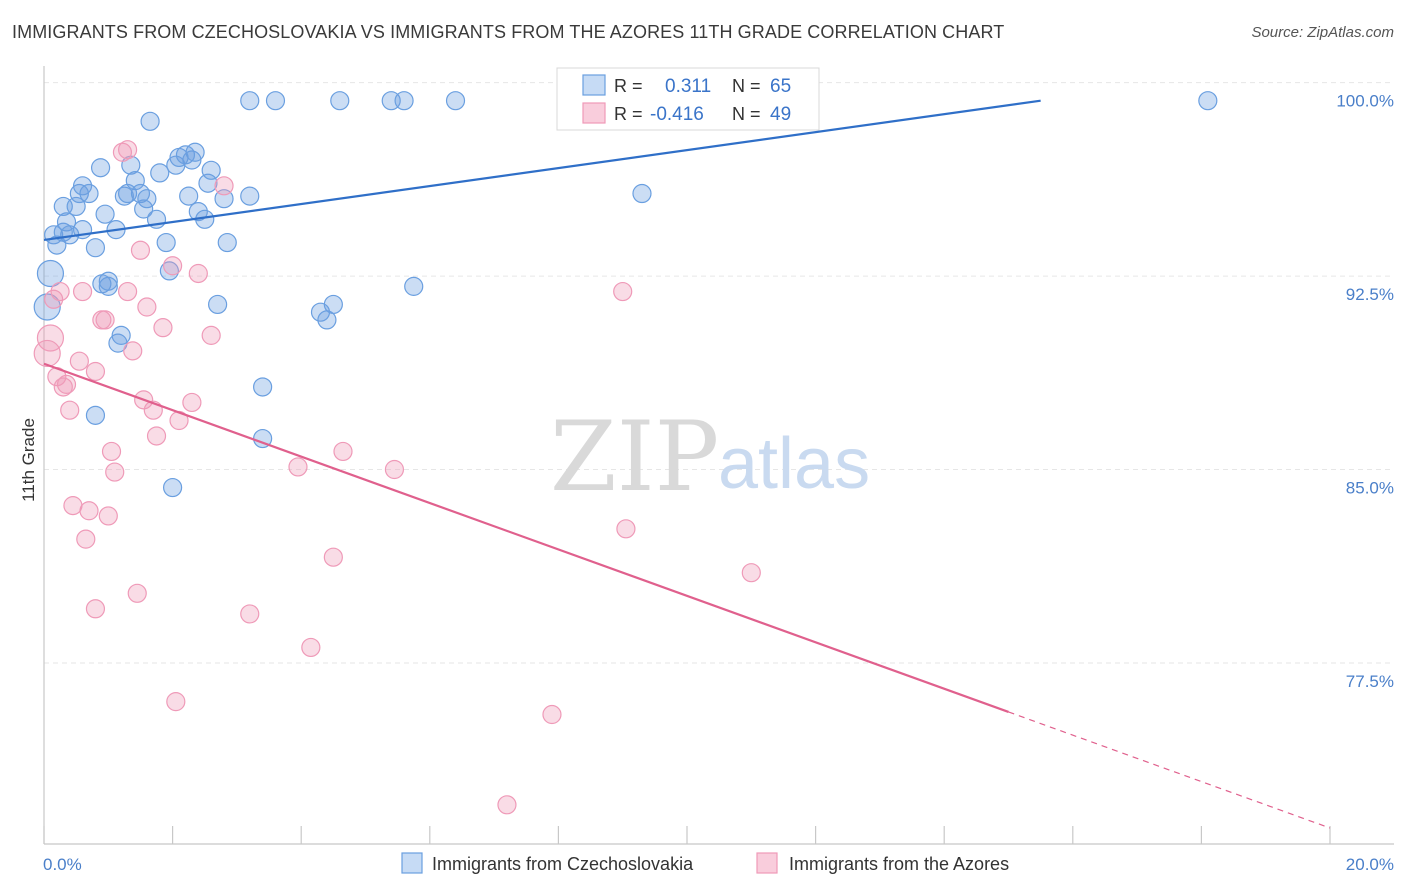 Image resolution: width=1406 pixels, height=892 pixels. I want to click on bottom-legend-swatch-blue, so click(412, 863).